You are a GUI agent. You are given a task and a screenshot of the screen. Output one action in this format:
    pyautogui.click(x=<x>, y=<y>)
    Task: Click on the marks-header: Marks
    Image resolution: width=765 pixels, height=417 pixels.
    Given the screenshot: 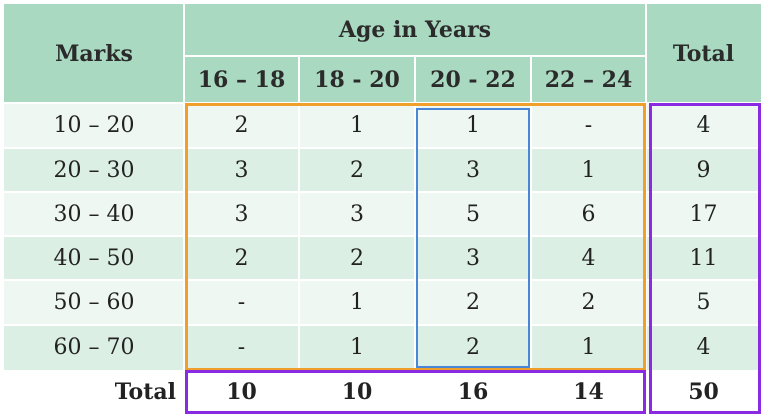 What is the action you would take?
    pyautogui.click(x=94, y=53)
    